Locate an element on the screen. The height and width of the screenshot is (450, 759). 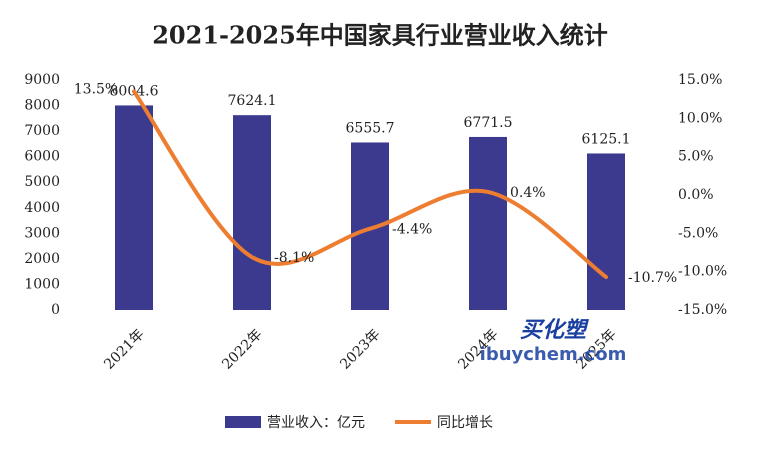
y-tick-label: 3000 is located at coordinates (42, 233).